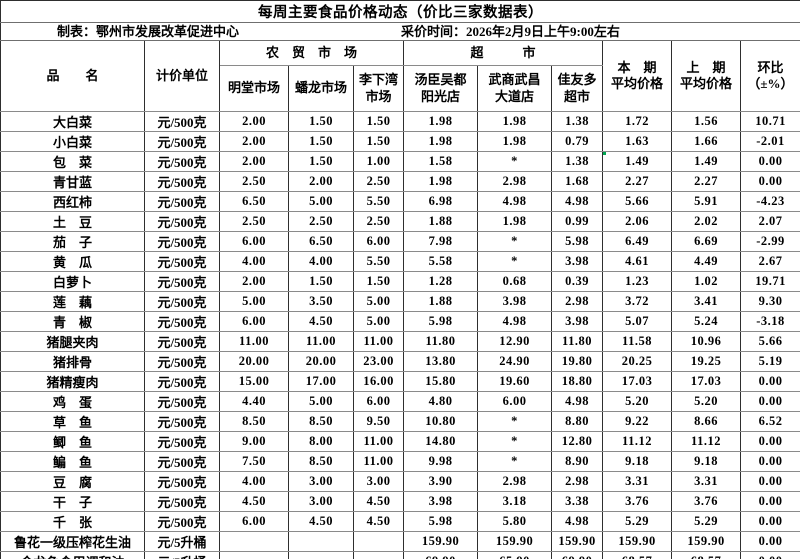  What do you see at coordinates (577, 341) in the screenshot?
I see `jiayouduo-price-cell: 11.80` at bounding box center [577, 341].